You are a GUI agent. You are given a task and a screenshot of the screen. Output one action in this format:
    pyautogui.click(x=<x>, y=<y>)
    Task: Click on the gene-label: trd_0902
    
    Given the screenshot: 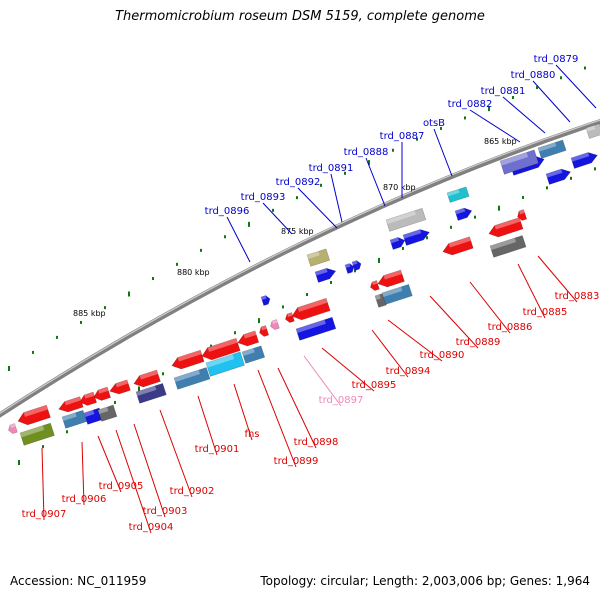 What is the action you would take?
    pyautogui.click(x=192, y=491)
    